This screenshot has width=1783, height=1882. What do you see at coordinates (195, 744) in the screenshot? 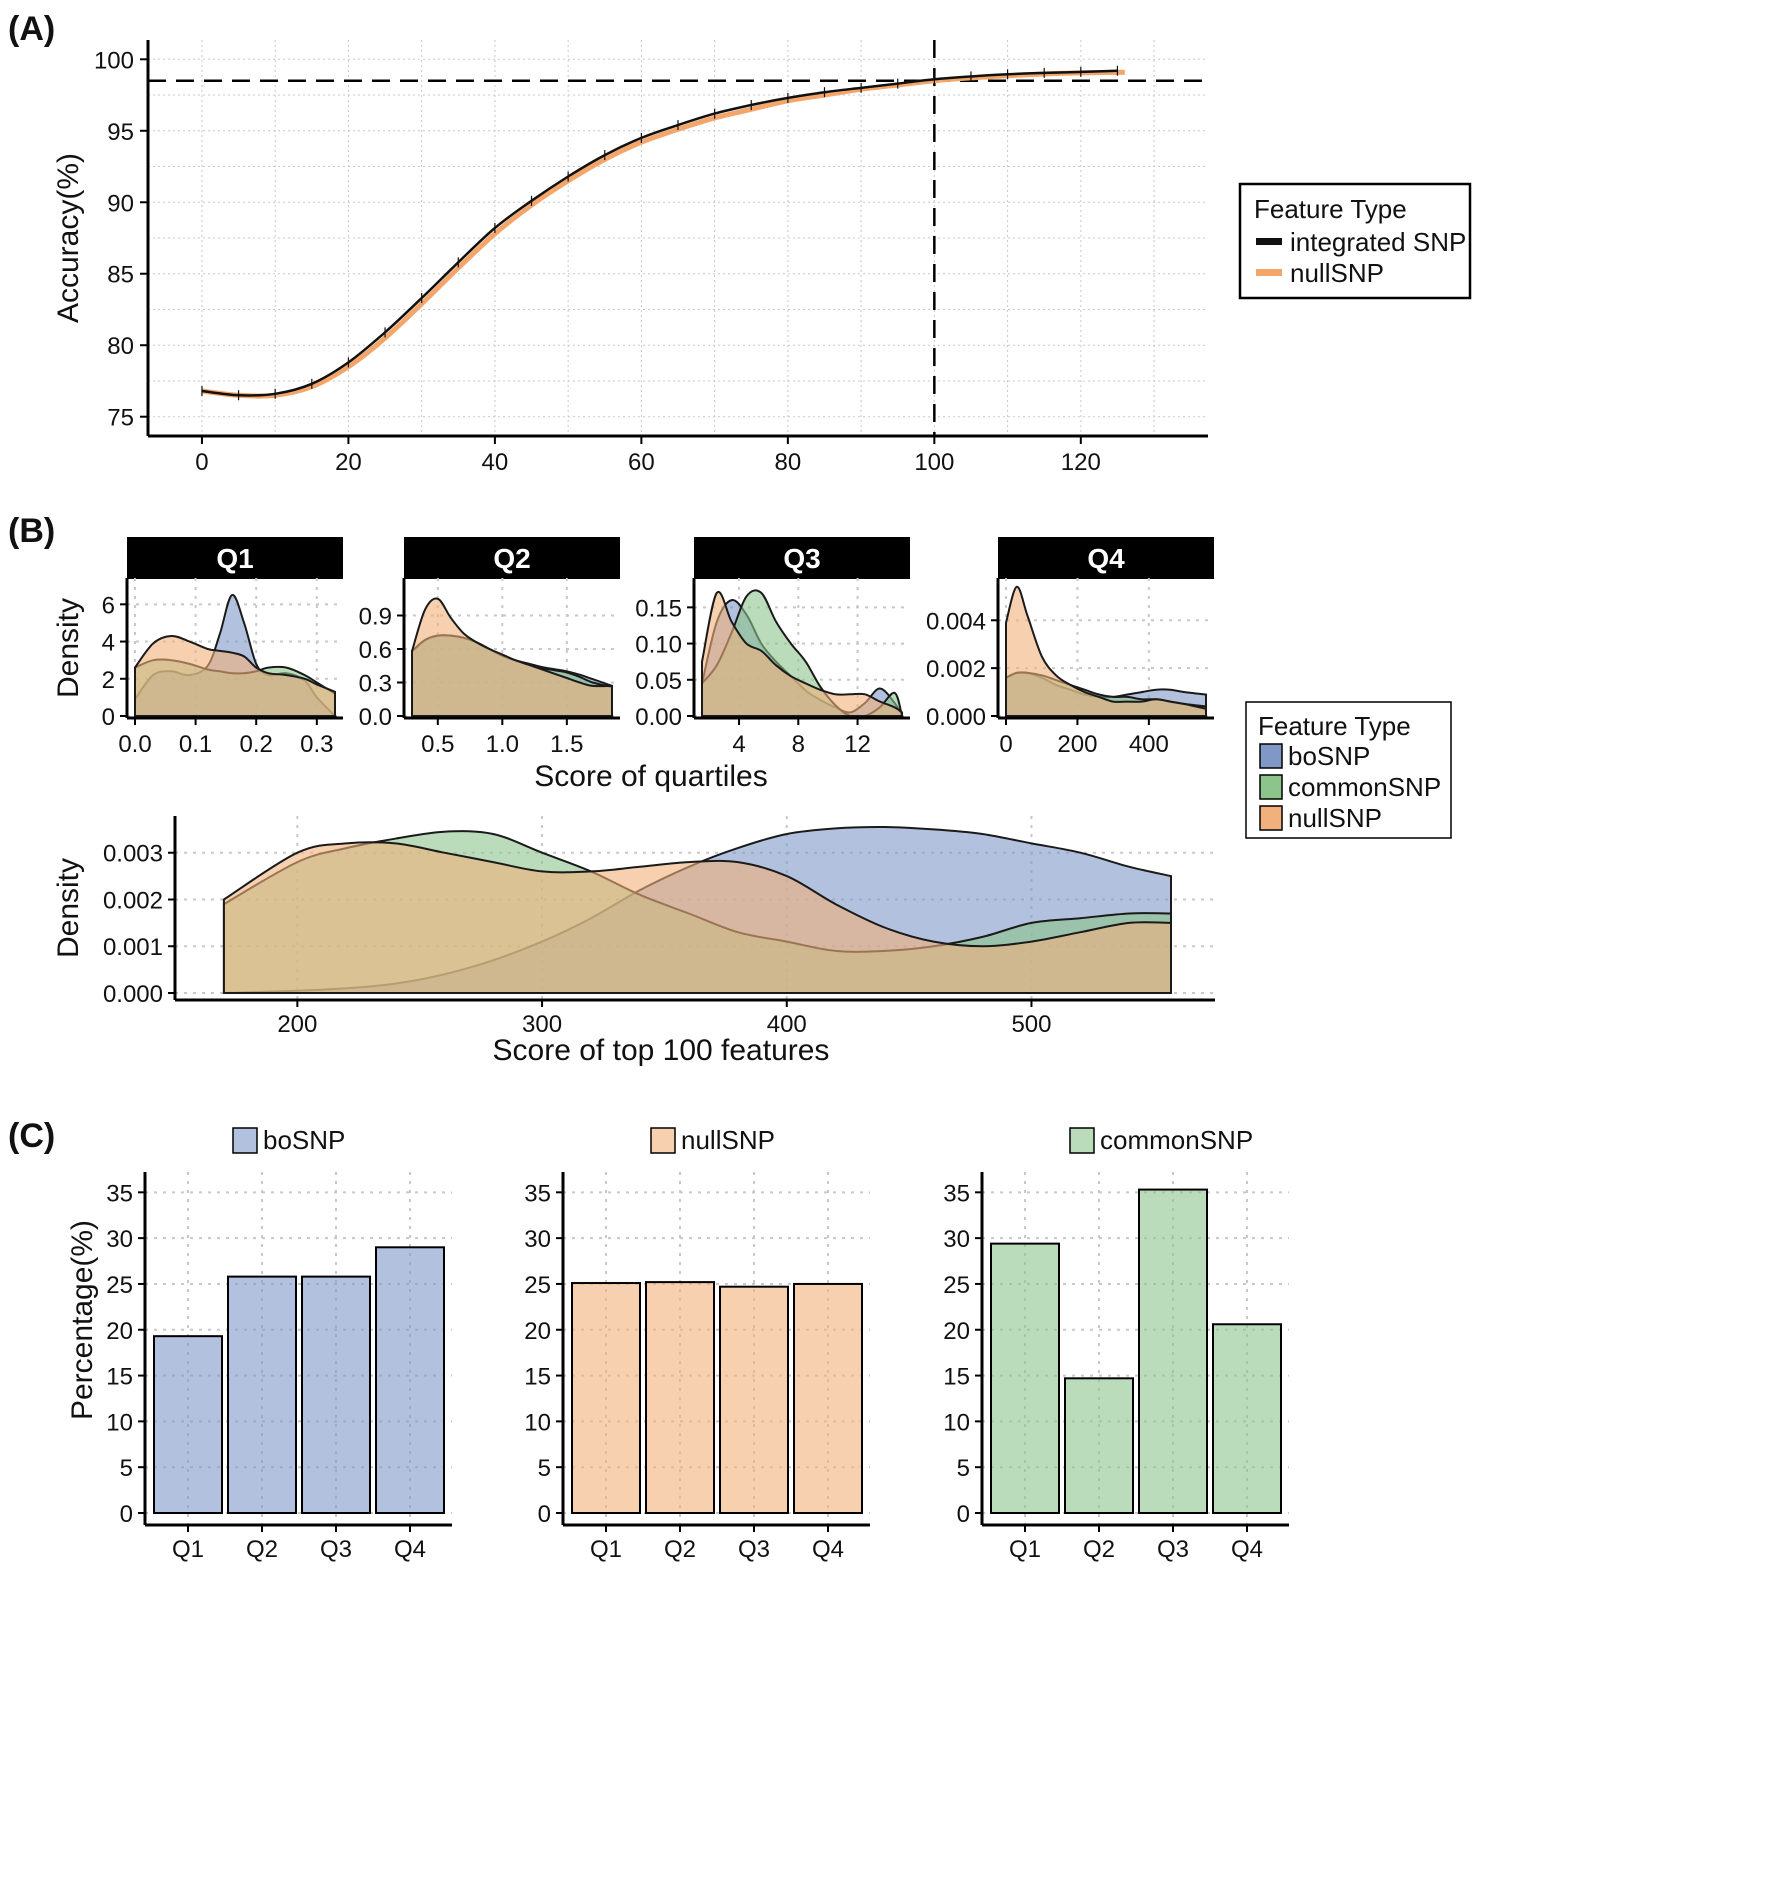
I see `x-tick-label: 0.1` at bounding box center [195, 744].